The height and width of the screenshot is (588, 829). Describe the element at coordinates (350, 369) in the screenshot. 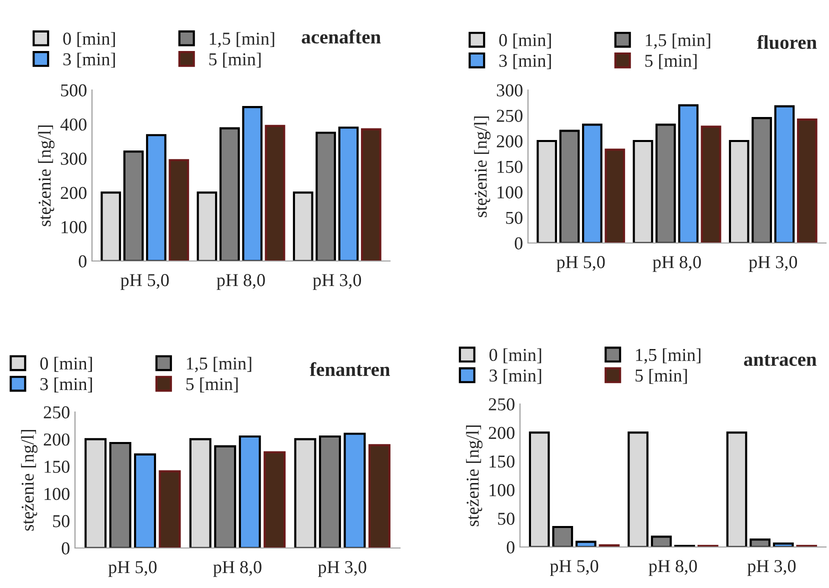

I see `chart-title: fenantren` at that location.